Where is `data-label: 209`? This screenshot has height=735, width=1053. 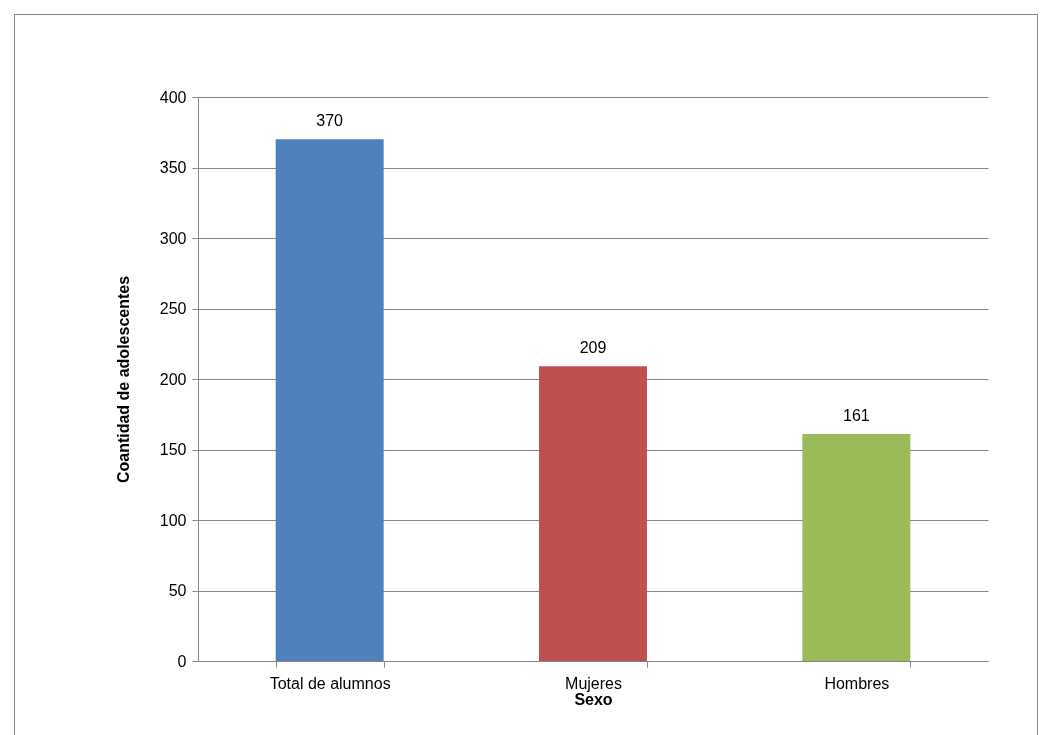
data-label: 209 is located at coordinates (593, 348).